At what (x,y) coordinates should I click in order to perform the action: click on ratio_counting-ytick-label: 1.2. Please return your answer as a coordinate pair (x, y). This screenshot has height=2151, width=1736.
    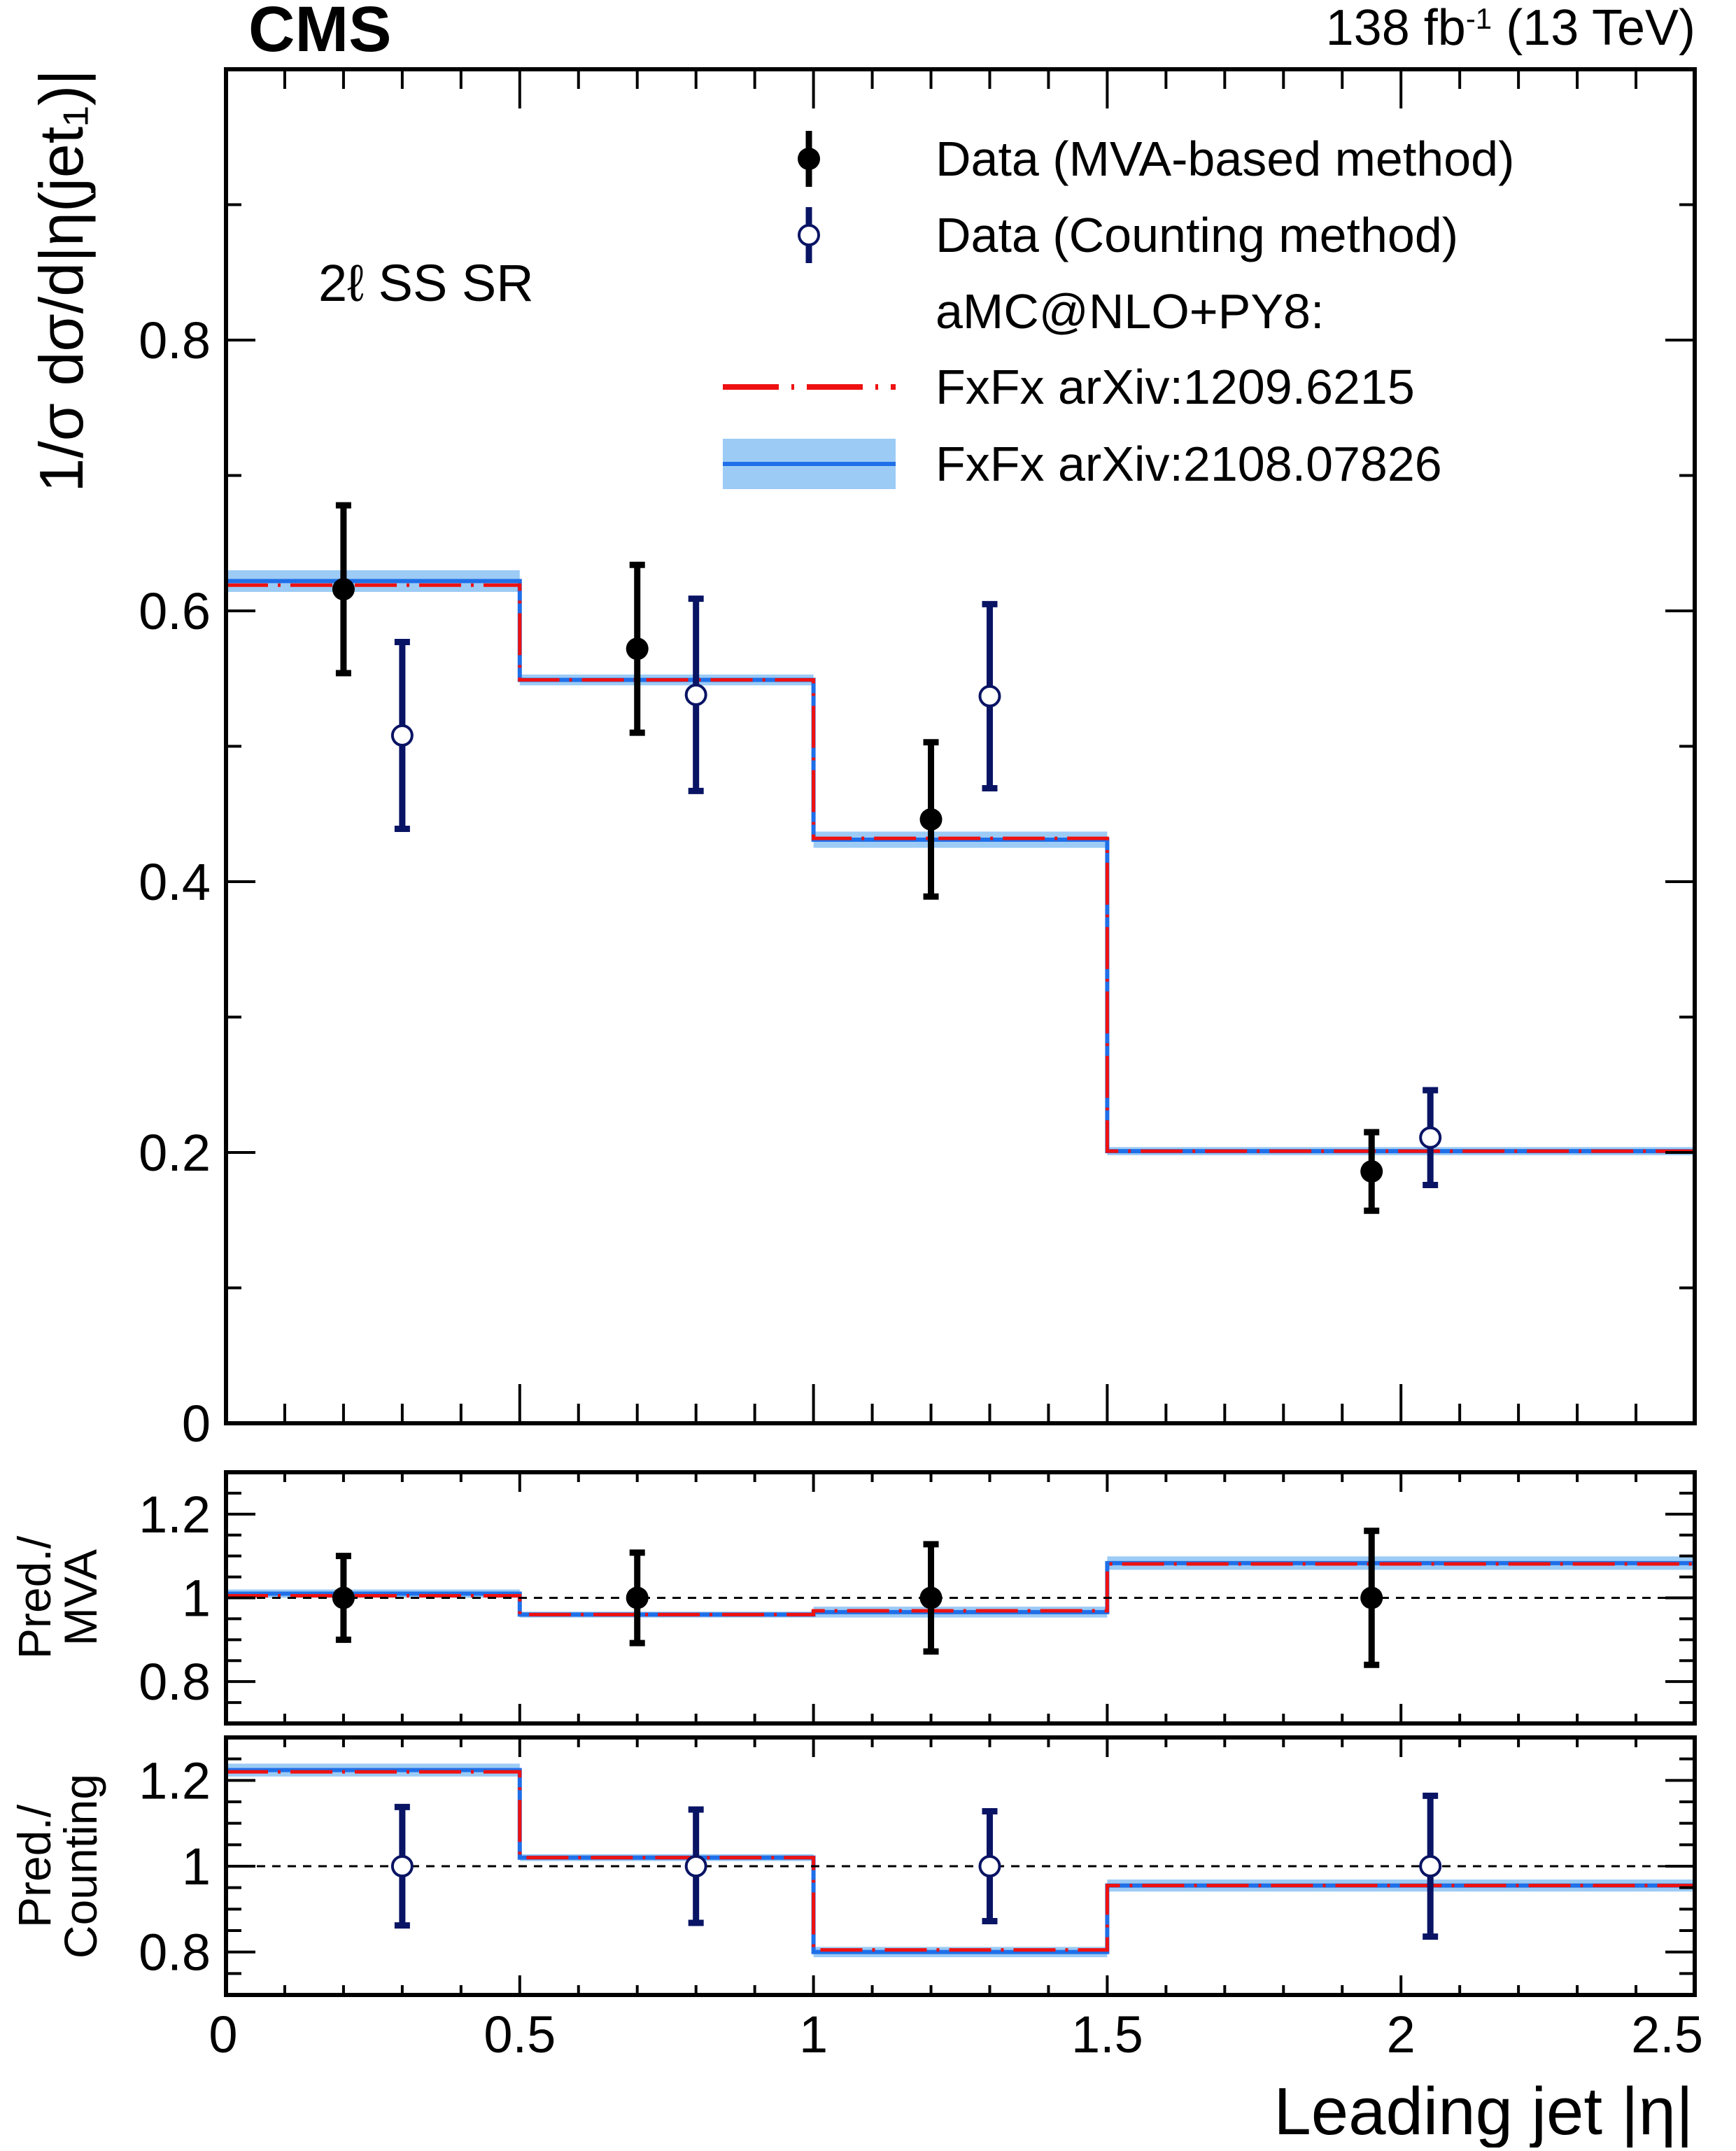
    Looking at the image, I should click on (175, 1780).